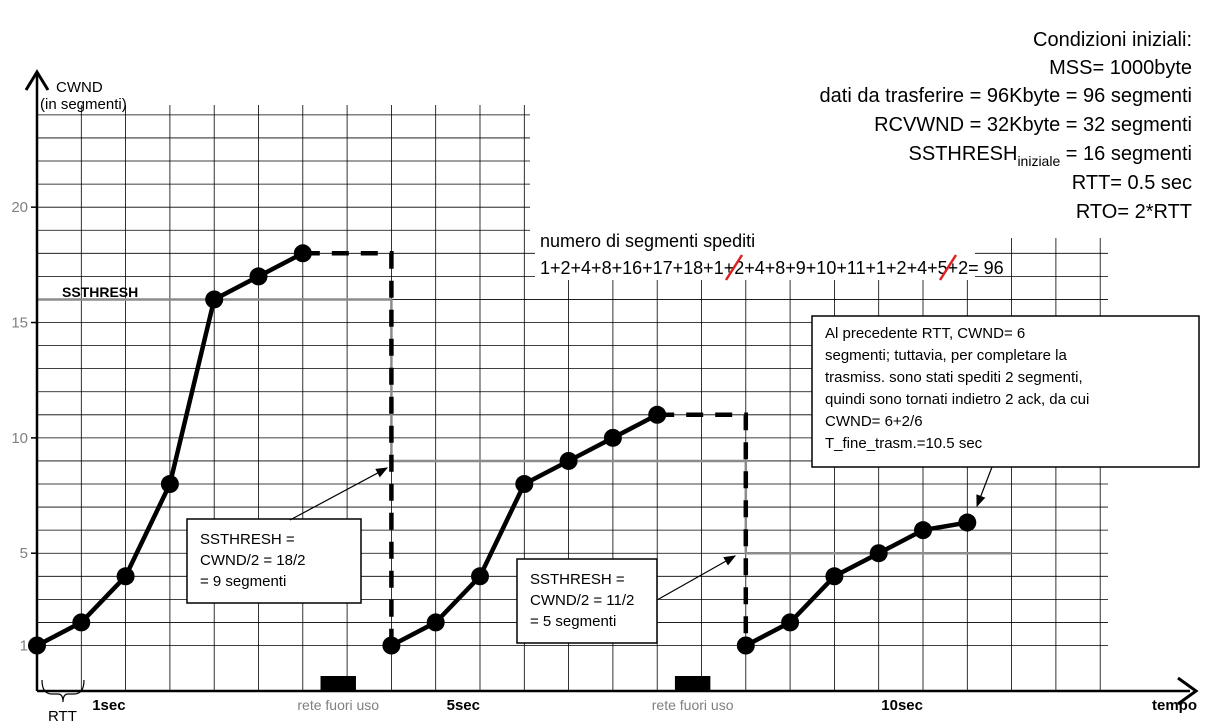  Describe the element at coordinates (856, 584) in the screenshot. I see `cwnd-series-line` at that location.